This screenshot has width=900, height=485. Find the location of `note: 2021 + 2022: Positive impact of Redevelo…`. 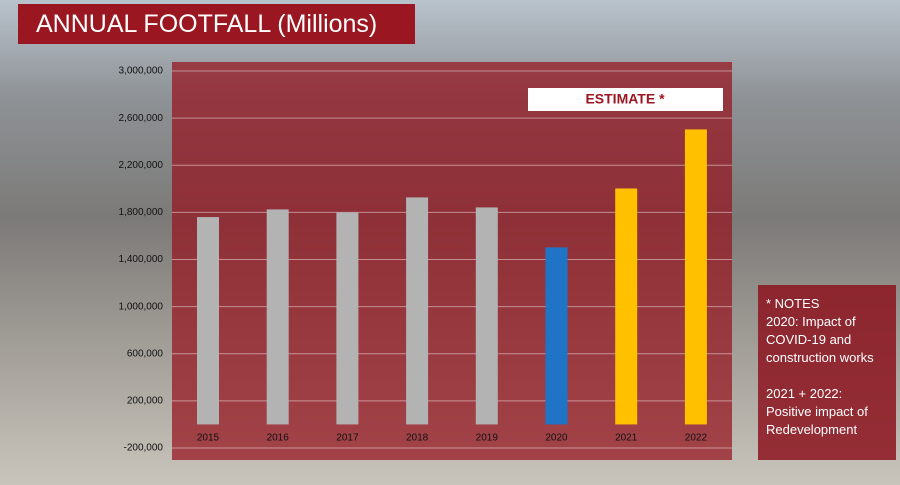

note: 2021 + 2022: Positive impact of Redevelo… is located at coordinates (817, 411).